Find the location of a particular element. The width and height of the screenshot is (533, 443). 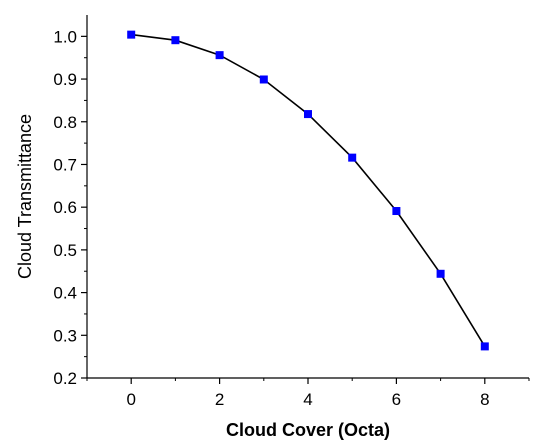

y-tick-label: 0.5 is located at coordinates (65, 250).